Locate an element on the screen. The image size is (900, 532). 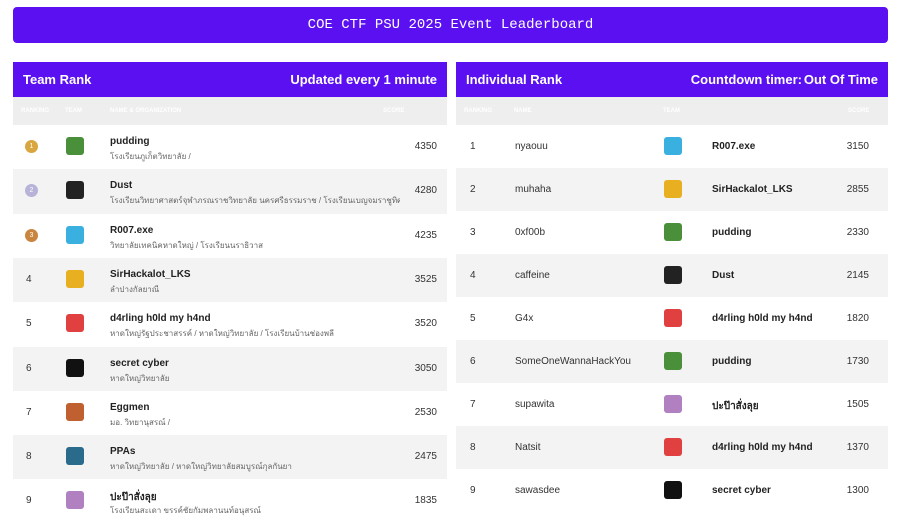
player-row: 9 sawasdee secret cyber 1300 is located at coordinates (672, 490).